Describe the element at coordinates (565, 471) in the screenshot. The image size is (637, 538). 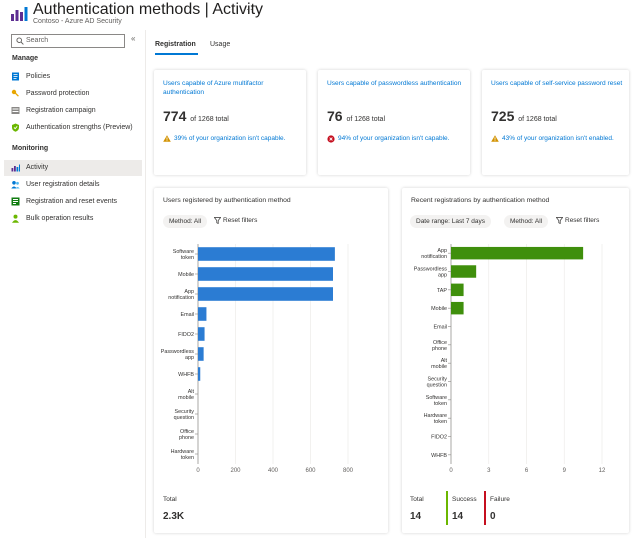
I see `x-tick-label: 9` at that location.